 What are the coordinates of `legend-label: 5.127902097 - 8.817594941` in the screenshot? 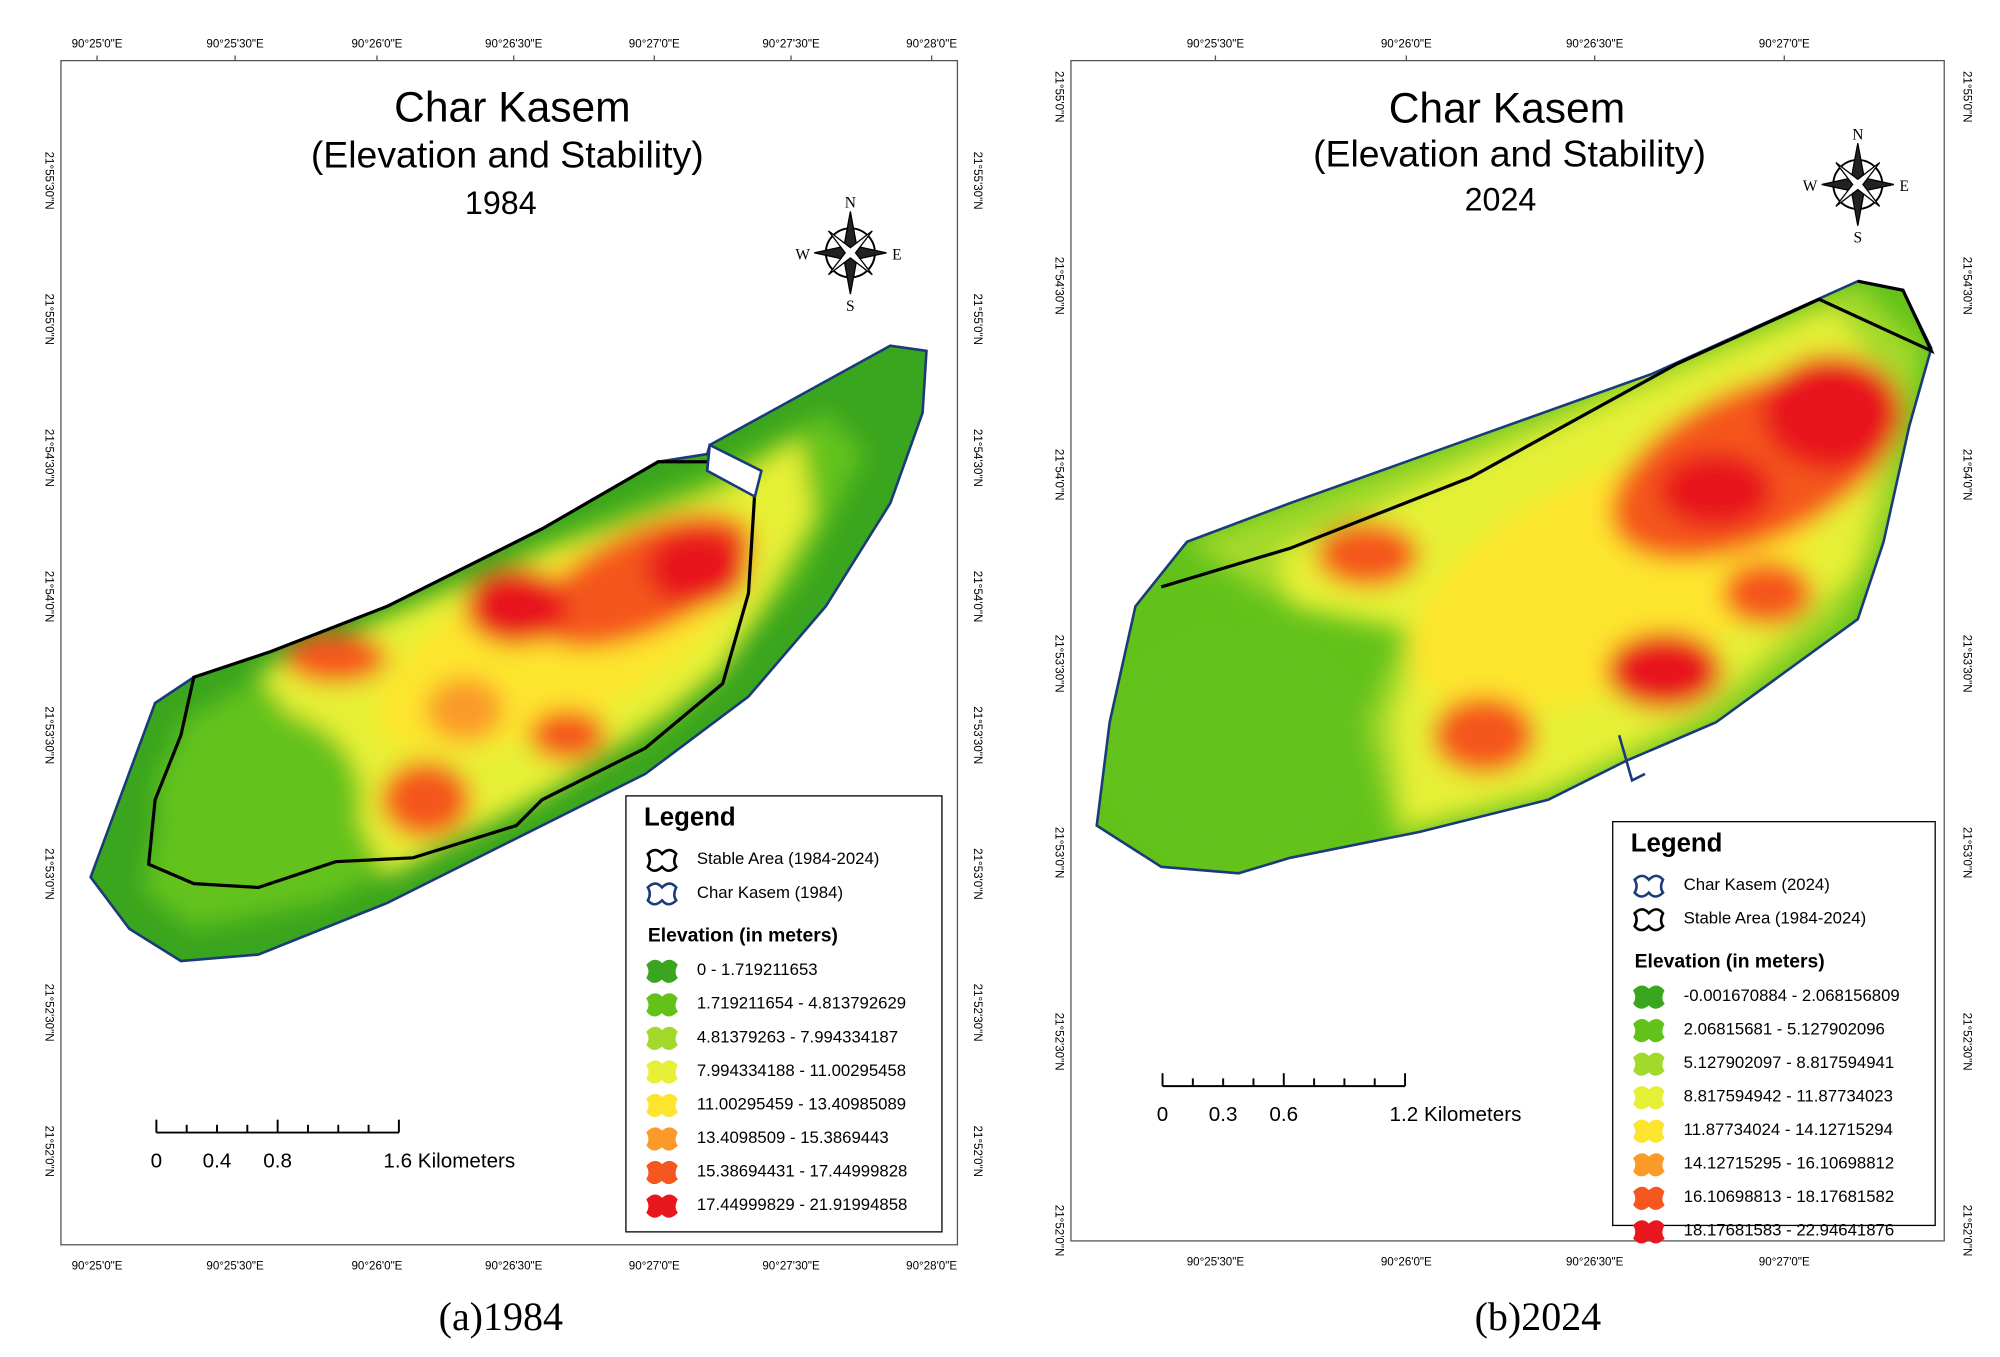 It's located at (1789, 1062).